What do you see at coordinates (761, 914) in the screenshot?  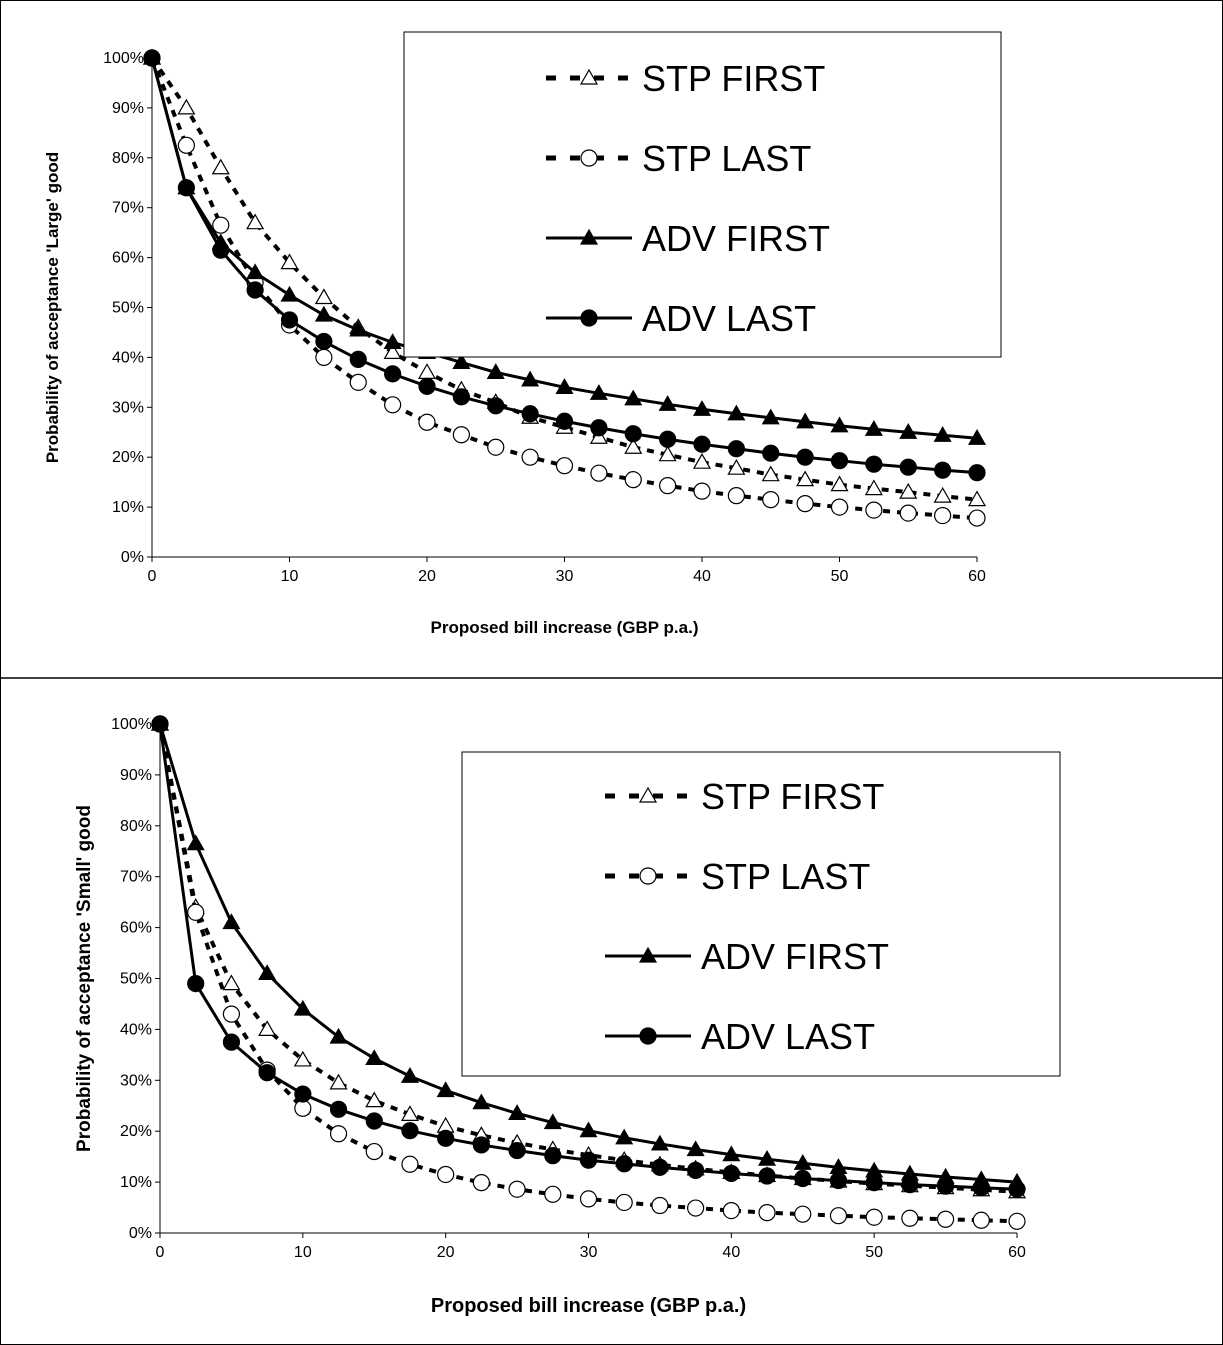 I see `legend: STP FIRST STP LAST ADV FIRST ADV LAST` at bounding box center [761, 914].